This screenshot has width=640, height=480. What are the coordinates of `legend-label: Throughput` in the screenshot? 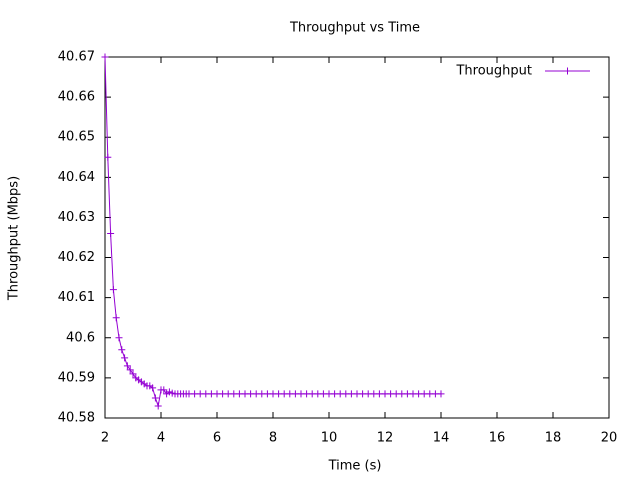 It's located at (493, 71).